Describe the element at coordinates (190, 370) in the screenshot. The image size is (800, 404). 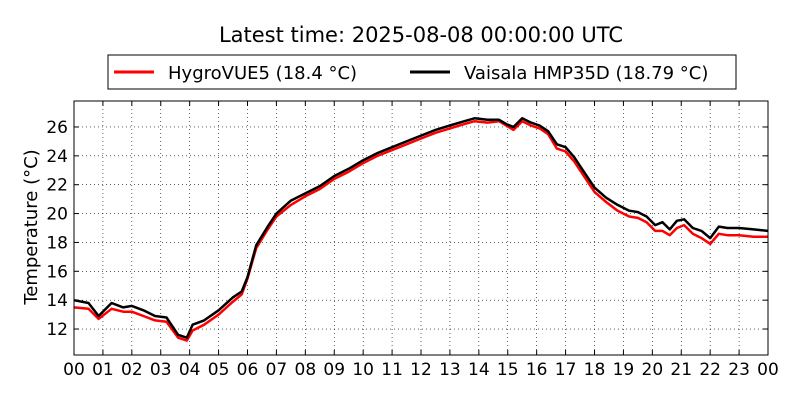
I see `x-tick-label: 04` at that location.